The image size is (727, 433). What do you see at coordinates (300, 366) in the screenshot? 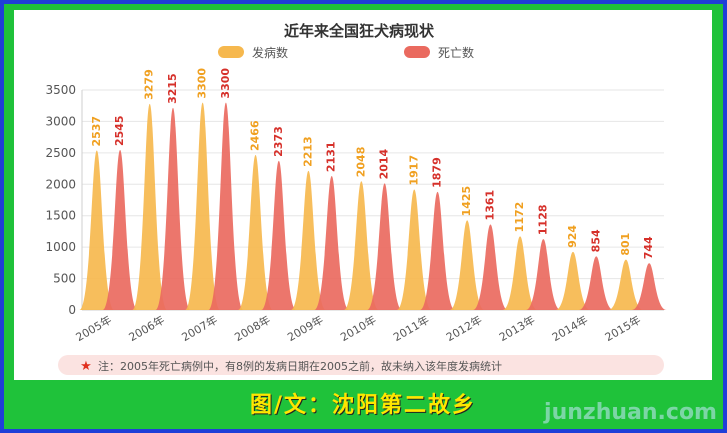
I see `footnote-text: 注：2005年死亡病例中，有8例的发病日期在2005之前，故未纳入该年度发病统计` at bounding box center [300, 366].